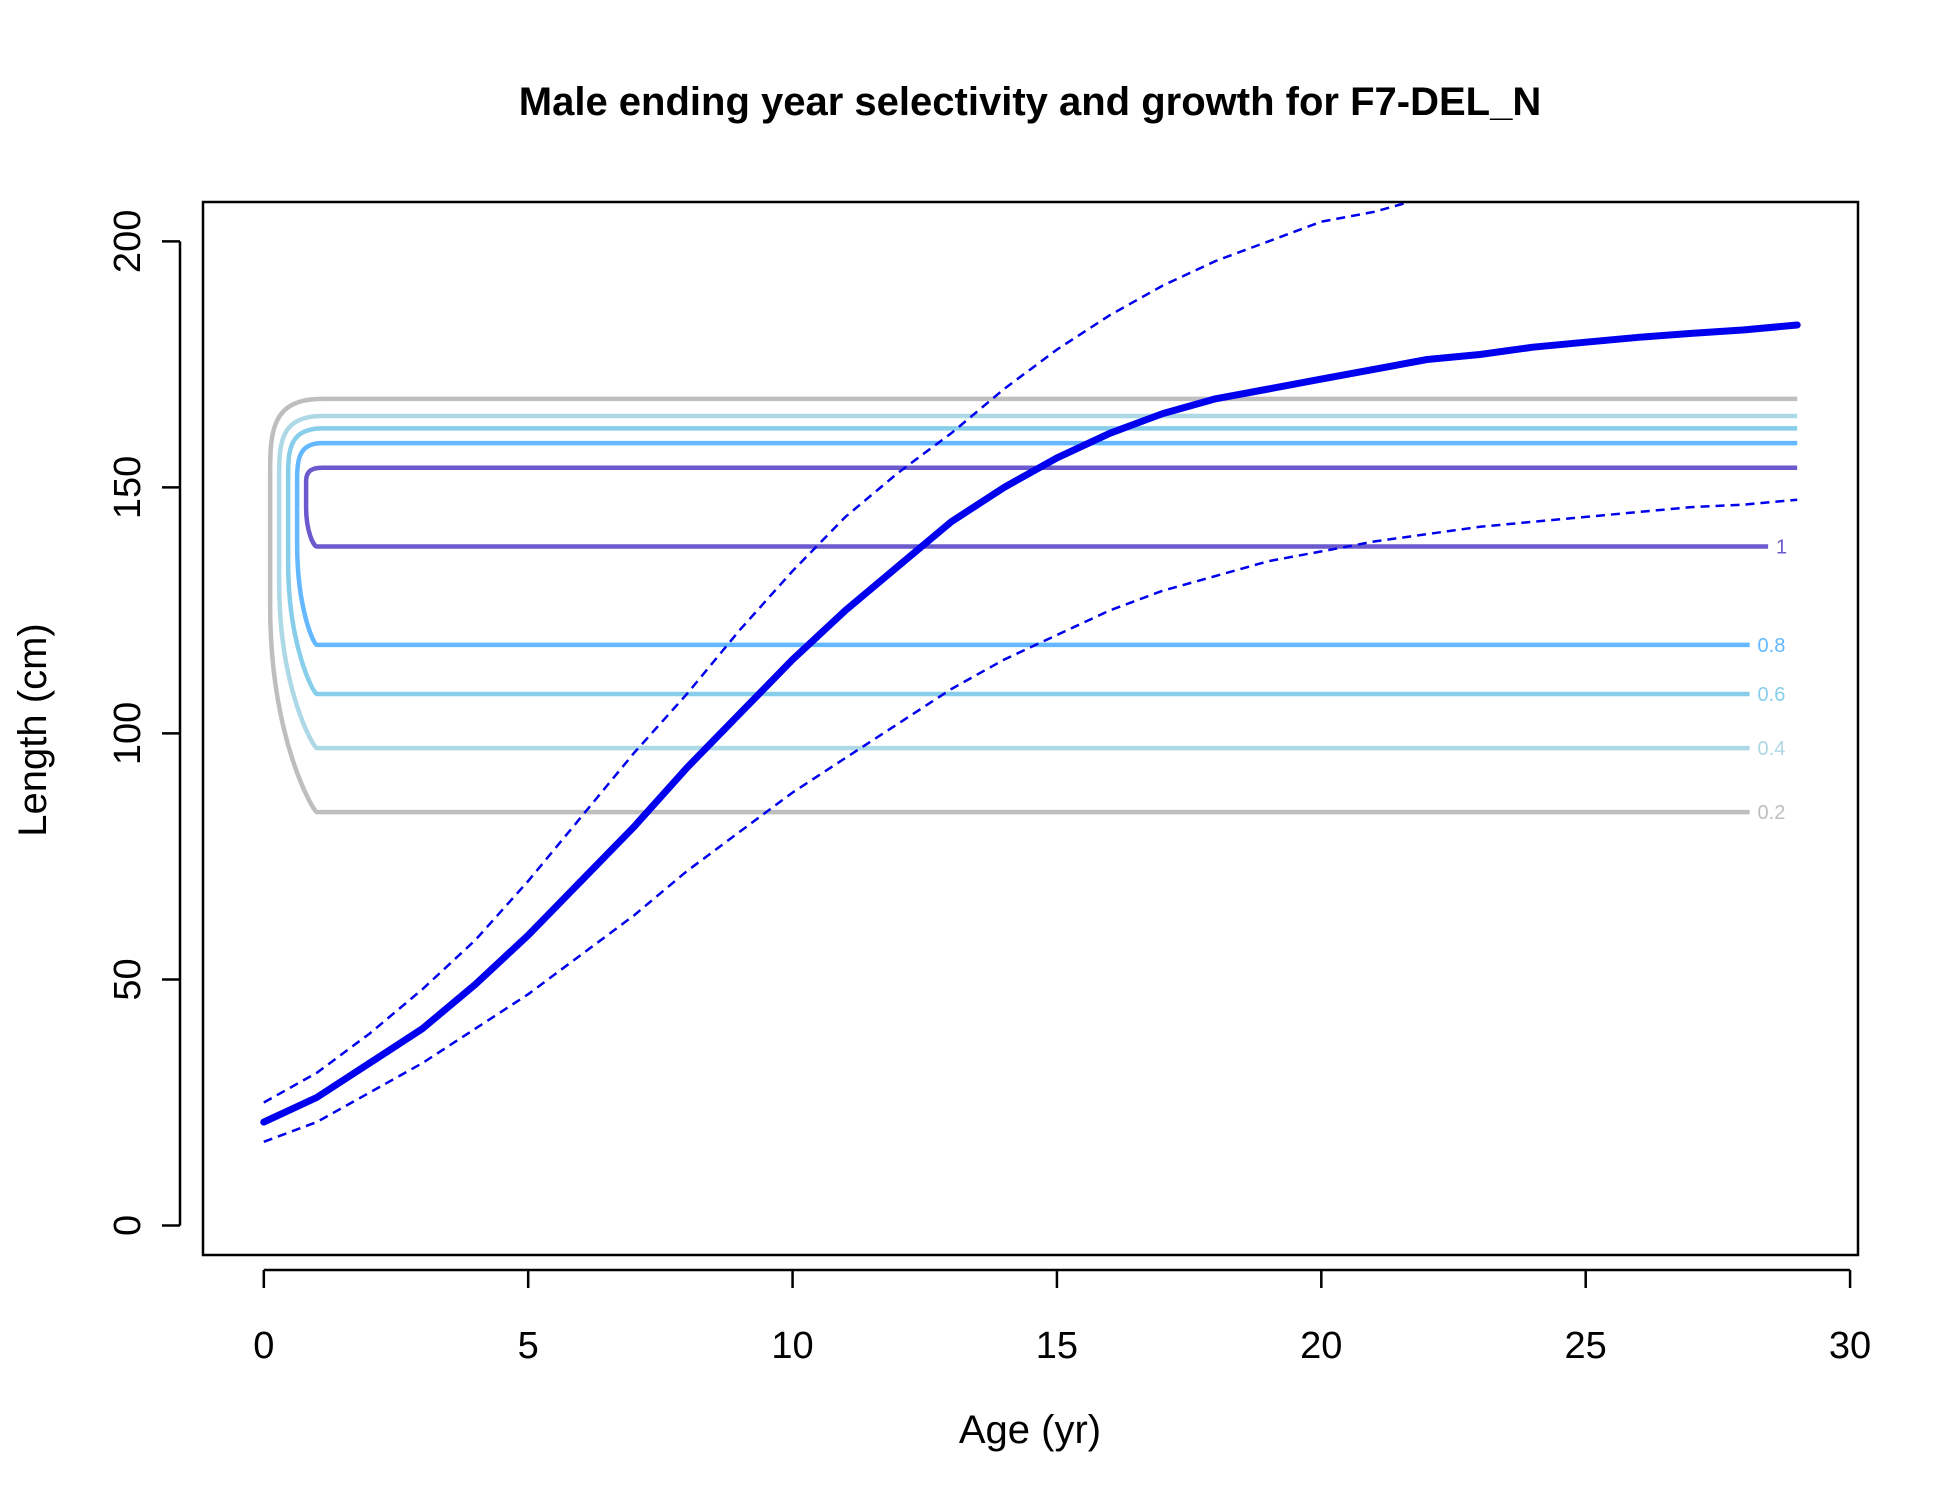 This screenshot has height=1500, width=1950. What do you see at coordinates (1586, 1346) in the screenshot?
I see `x-tick-label: 25` at bounding box center [1586, 1346].